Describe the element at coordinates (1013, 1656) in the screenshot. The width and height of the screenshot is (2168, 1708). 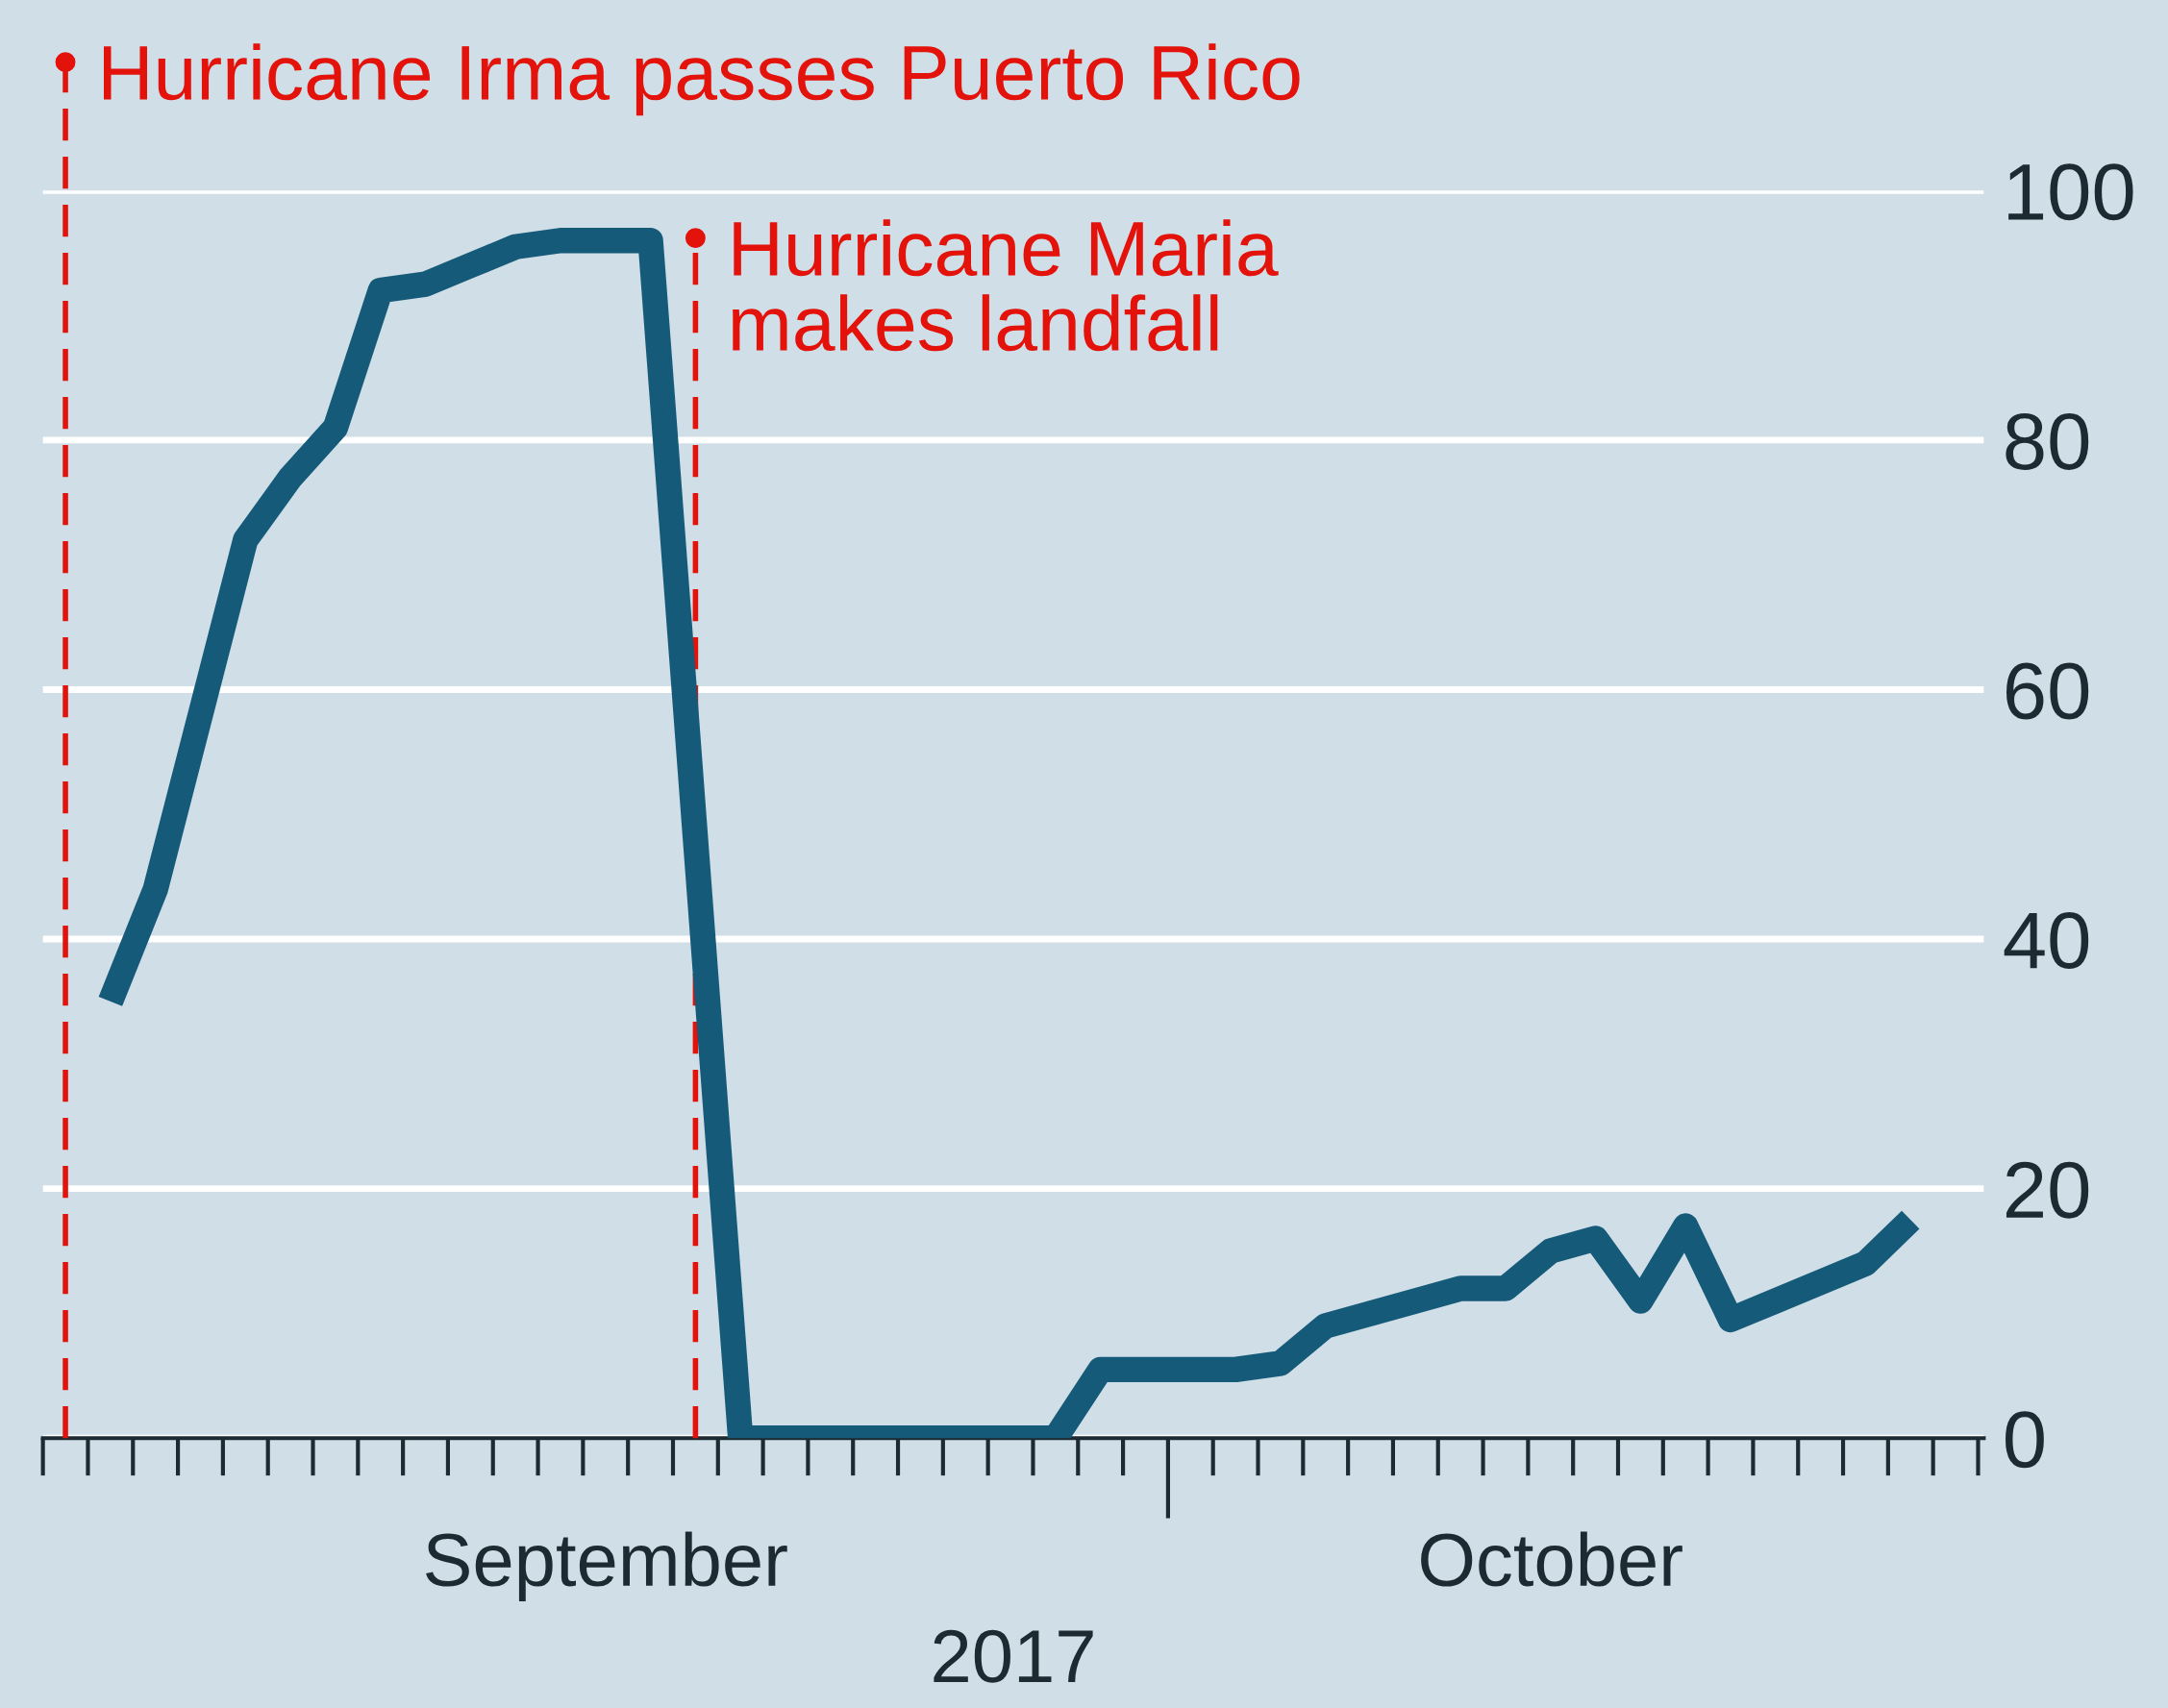
I see `x-axis-title: 2017` at that location.